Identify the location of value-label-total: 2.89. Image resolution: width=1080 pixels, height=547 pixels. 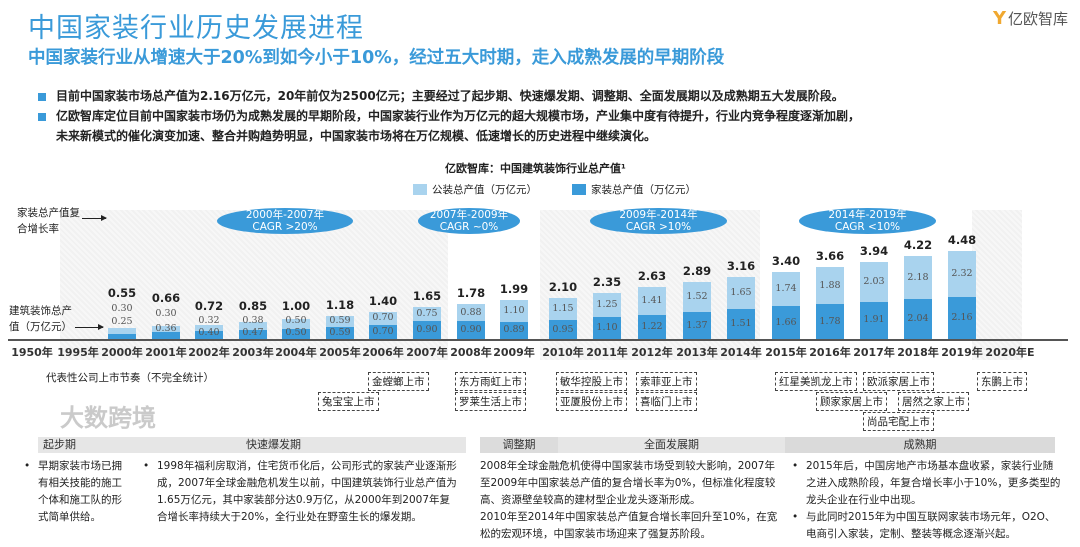
(697, 271).